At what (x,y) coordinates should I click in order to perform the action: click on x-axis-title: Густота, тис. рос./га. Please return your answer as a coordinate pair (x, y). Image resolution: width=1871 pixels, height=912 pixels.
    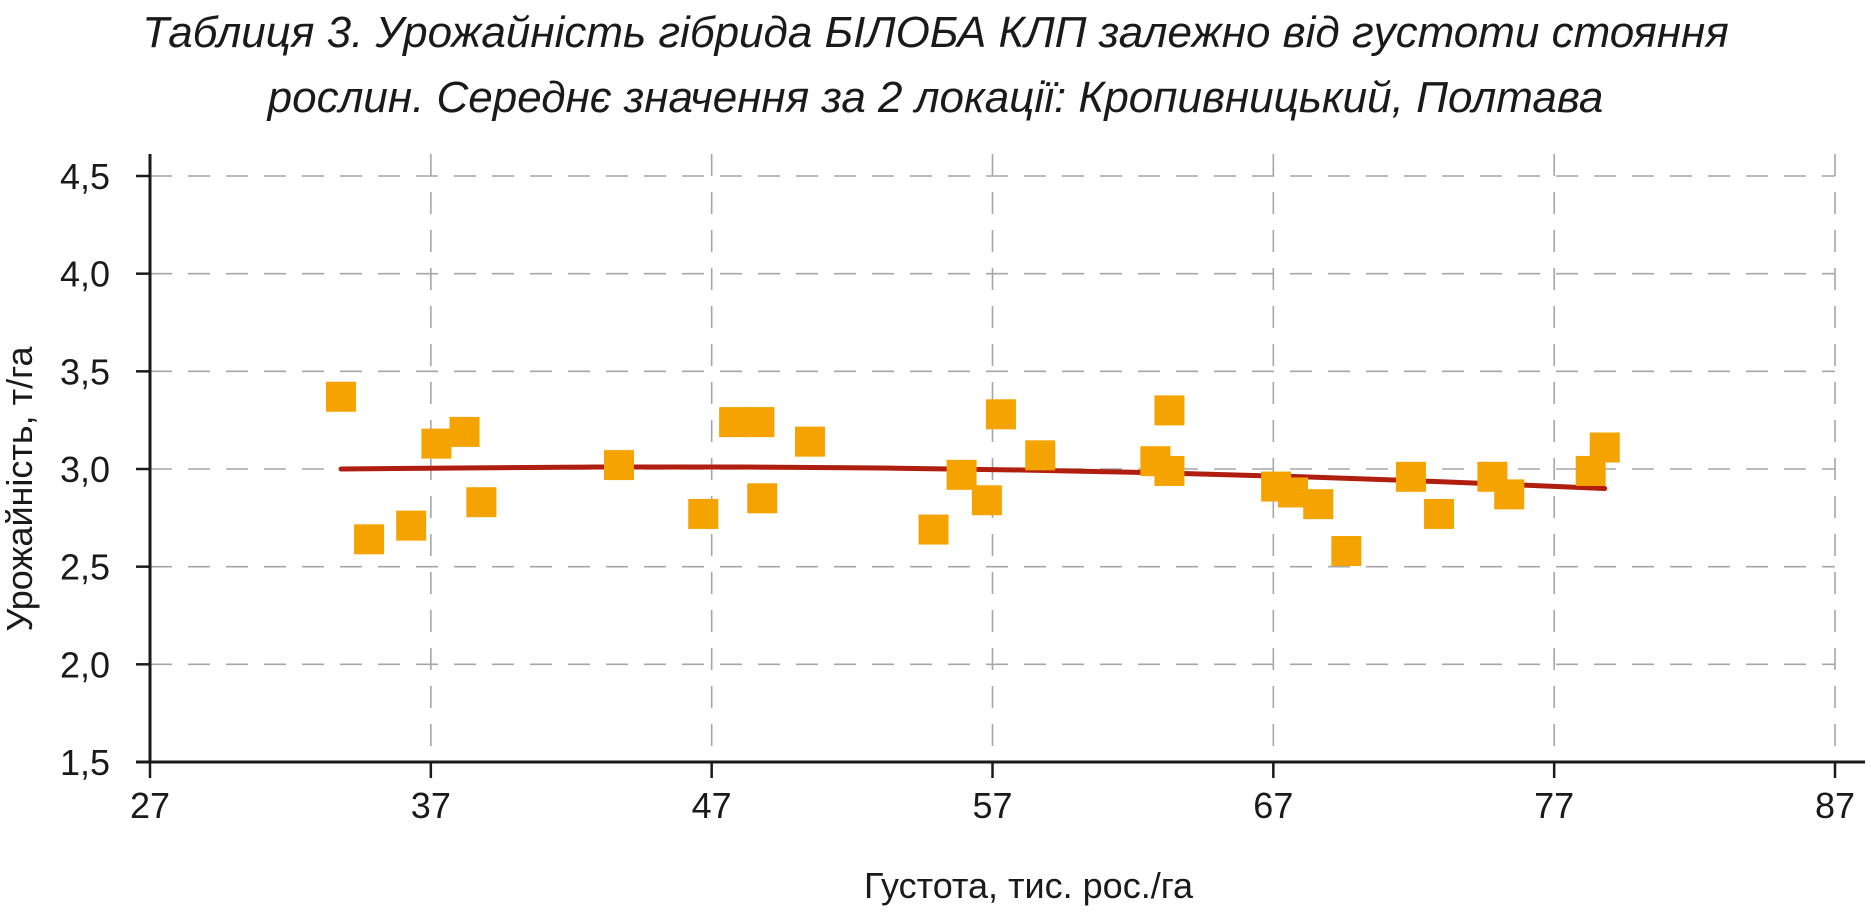
    Looking at the image, I should click on (1029, 885).